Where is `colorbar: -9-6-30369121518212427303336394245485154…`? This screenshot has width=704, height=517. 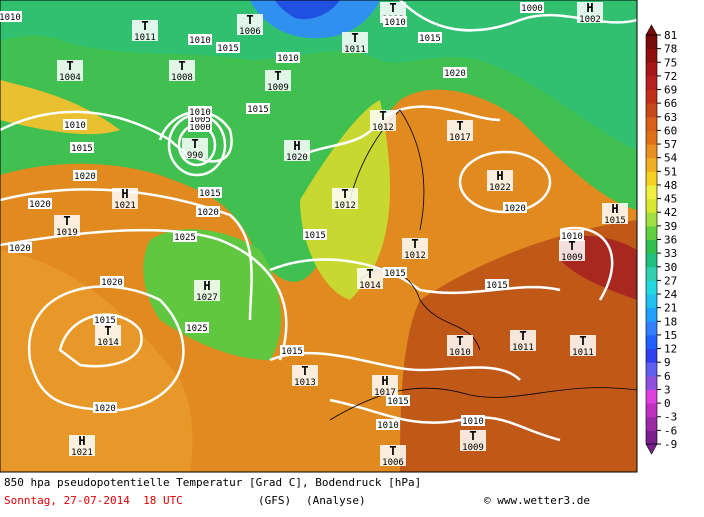
colorbar: -9-6-30369121518212427303336394245485154… is located at coordinates (661, 239).